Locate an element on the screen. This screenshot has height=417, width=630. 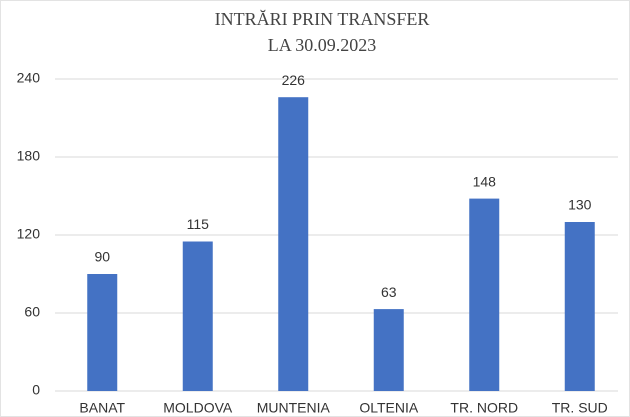
x-tick-label: MOLDOVA is located at coordinates (198, 408).